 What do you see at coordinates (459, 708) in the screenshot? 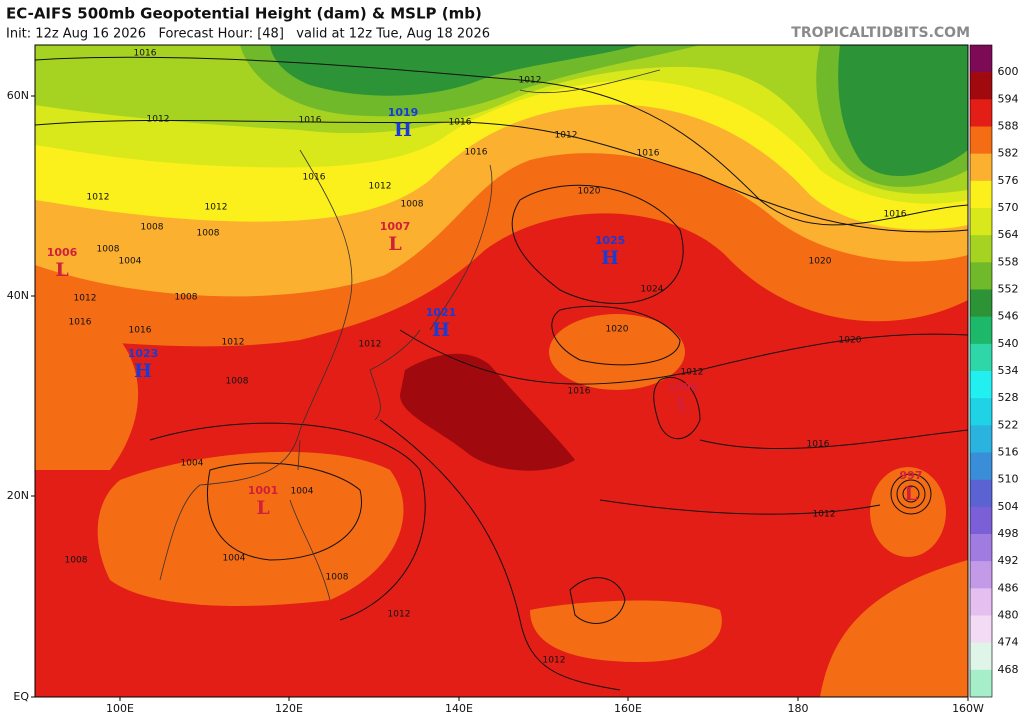
I see `lon-label: 140E` at bounding box center [459, 708].